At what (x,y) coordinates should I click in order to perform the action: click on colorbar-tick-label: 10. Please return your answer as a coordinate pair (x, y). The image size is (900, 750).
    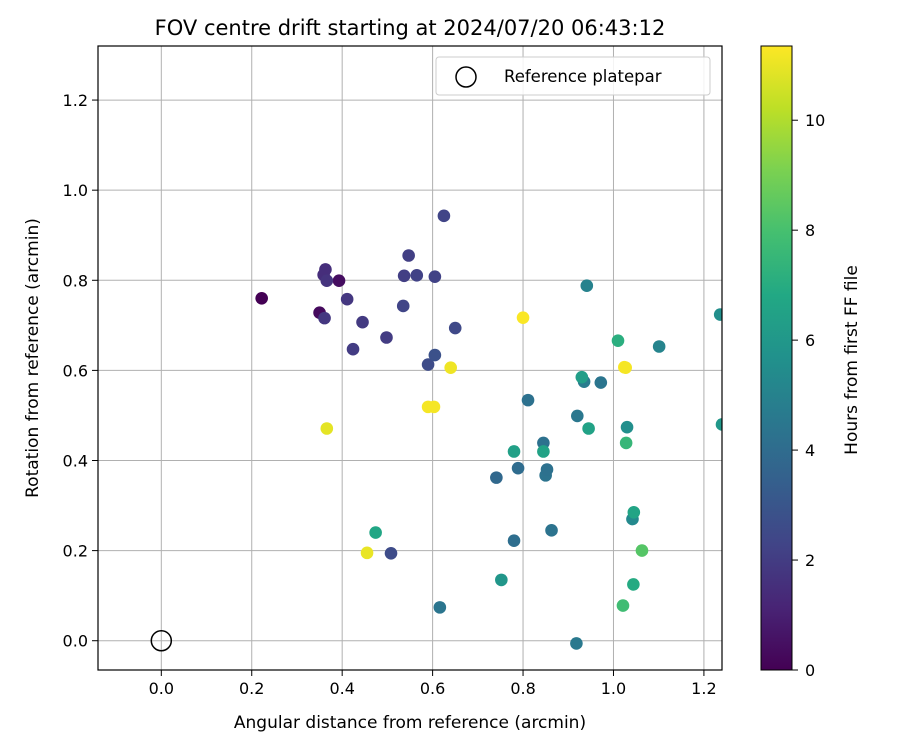
    Looking at the image, I should click on (815, 120).